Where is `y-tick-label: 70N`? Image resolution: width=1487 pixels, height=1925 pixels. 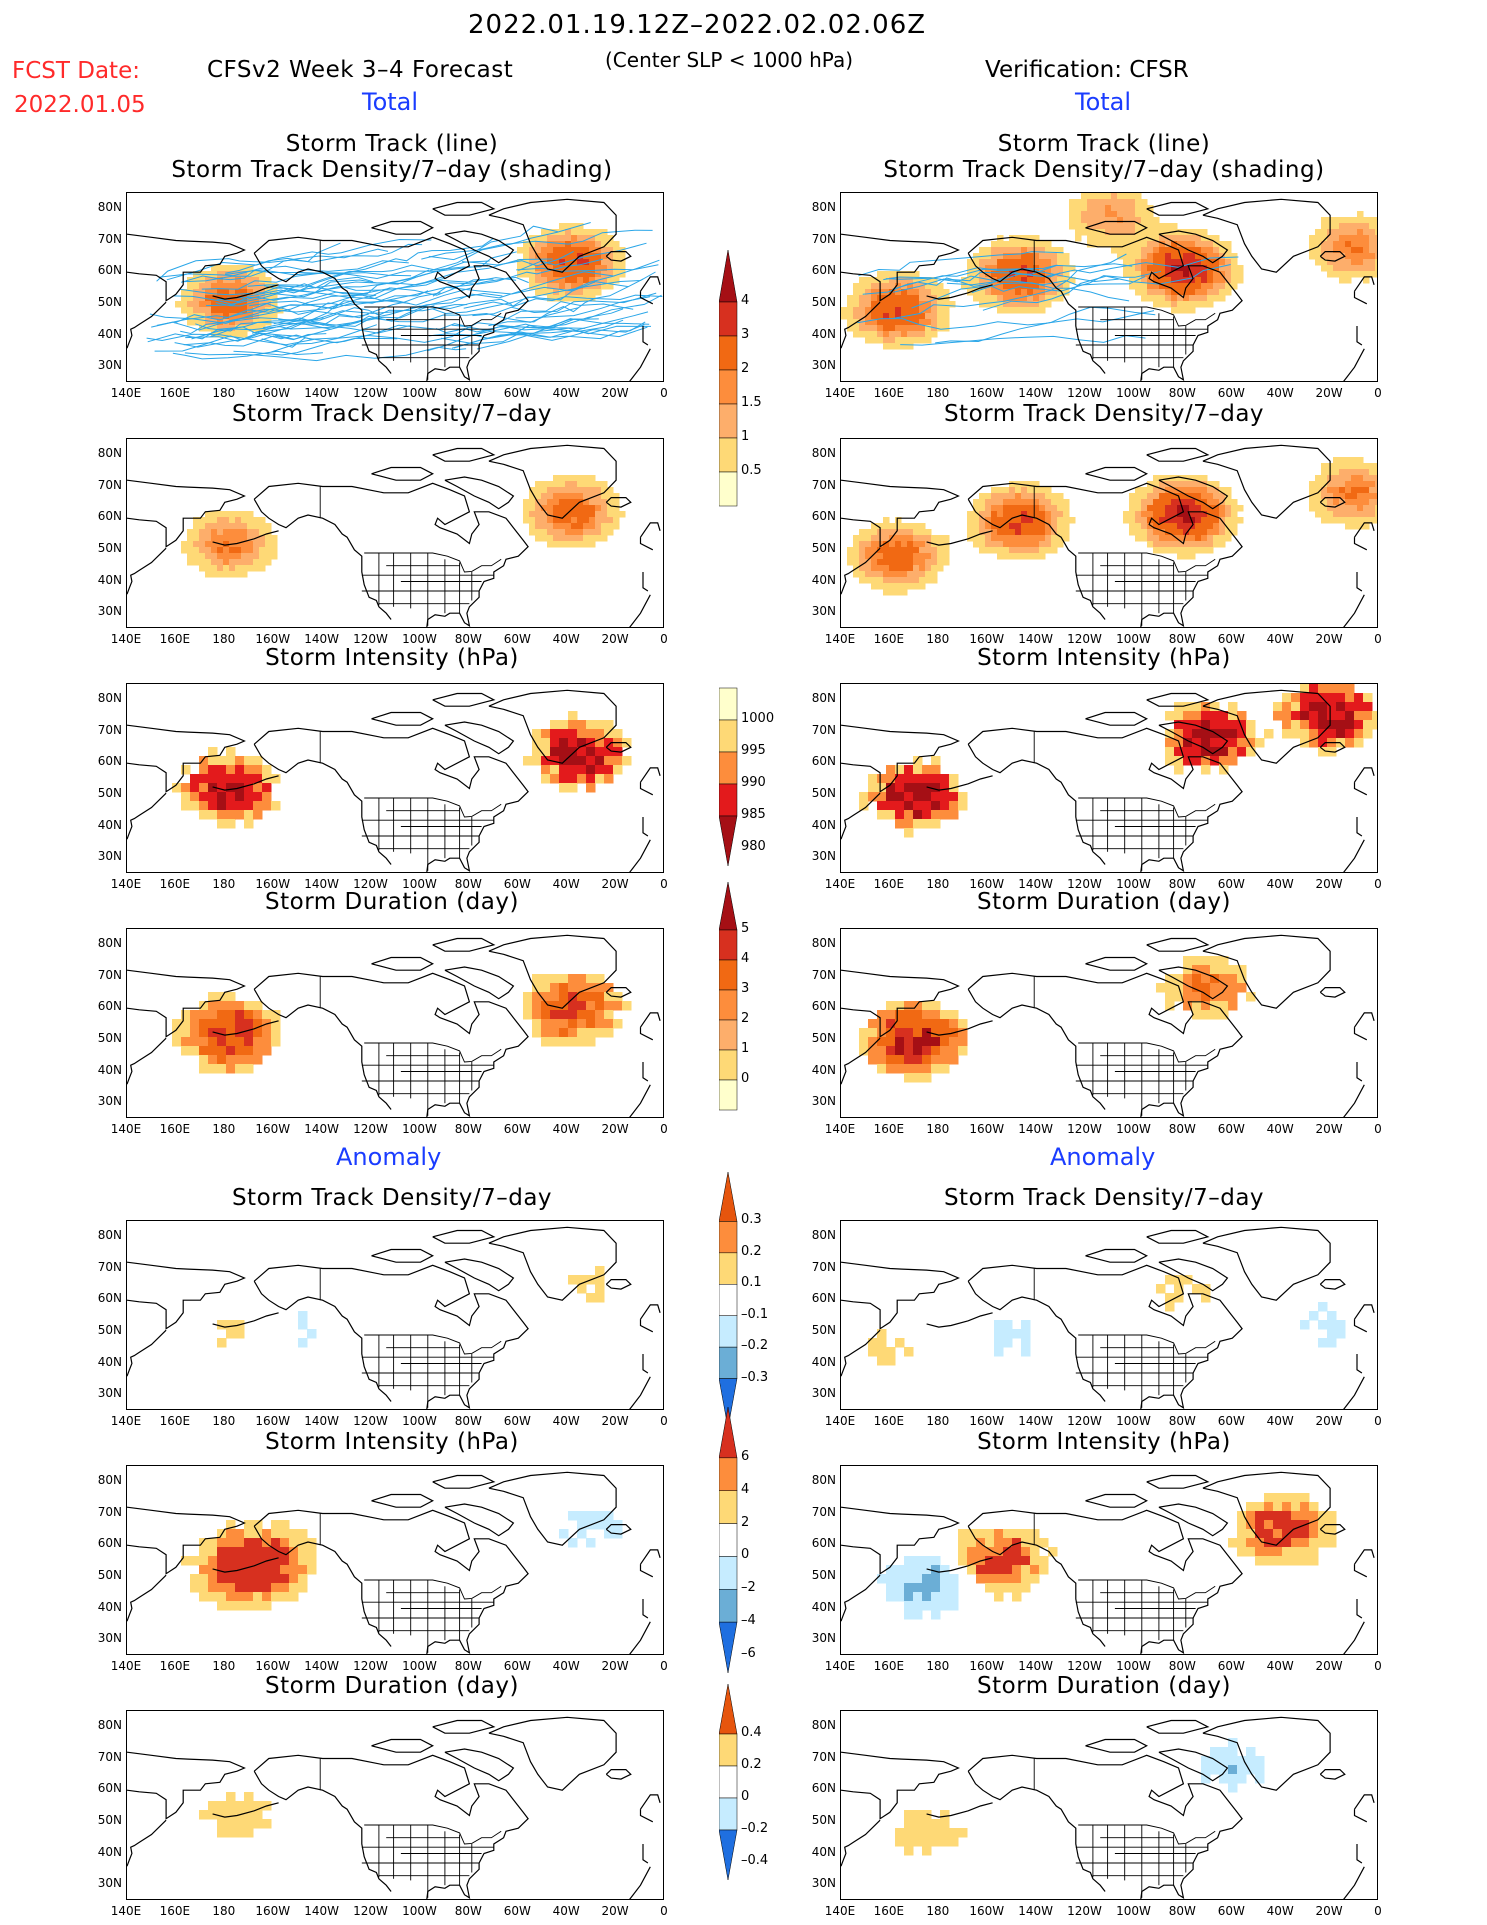
y-tick-label: 70N is located at coordinates (823, 974).